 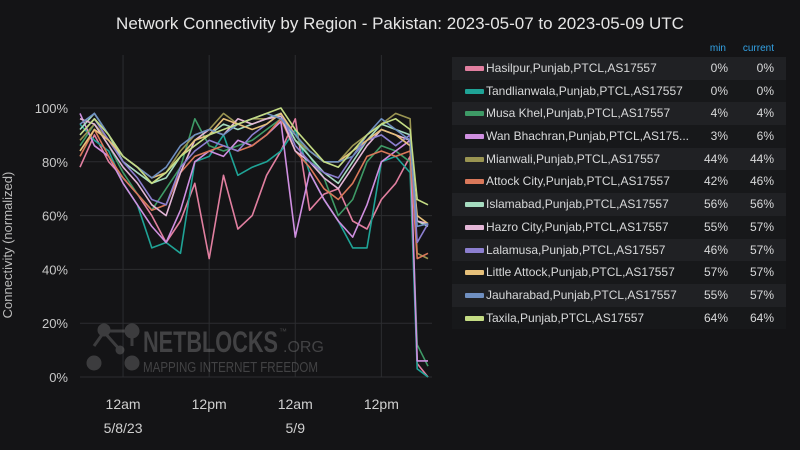 What do you see at coordinates (123, 428) in the screenshot?
I see `x-tick-sublabel: 5/8/23` at bounding box center [123, 428].